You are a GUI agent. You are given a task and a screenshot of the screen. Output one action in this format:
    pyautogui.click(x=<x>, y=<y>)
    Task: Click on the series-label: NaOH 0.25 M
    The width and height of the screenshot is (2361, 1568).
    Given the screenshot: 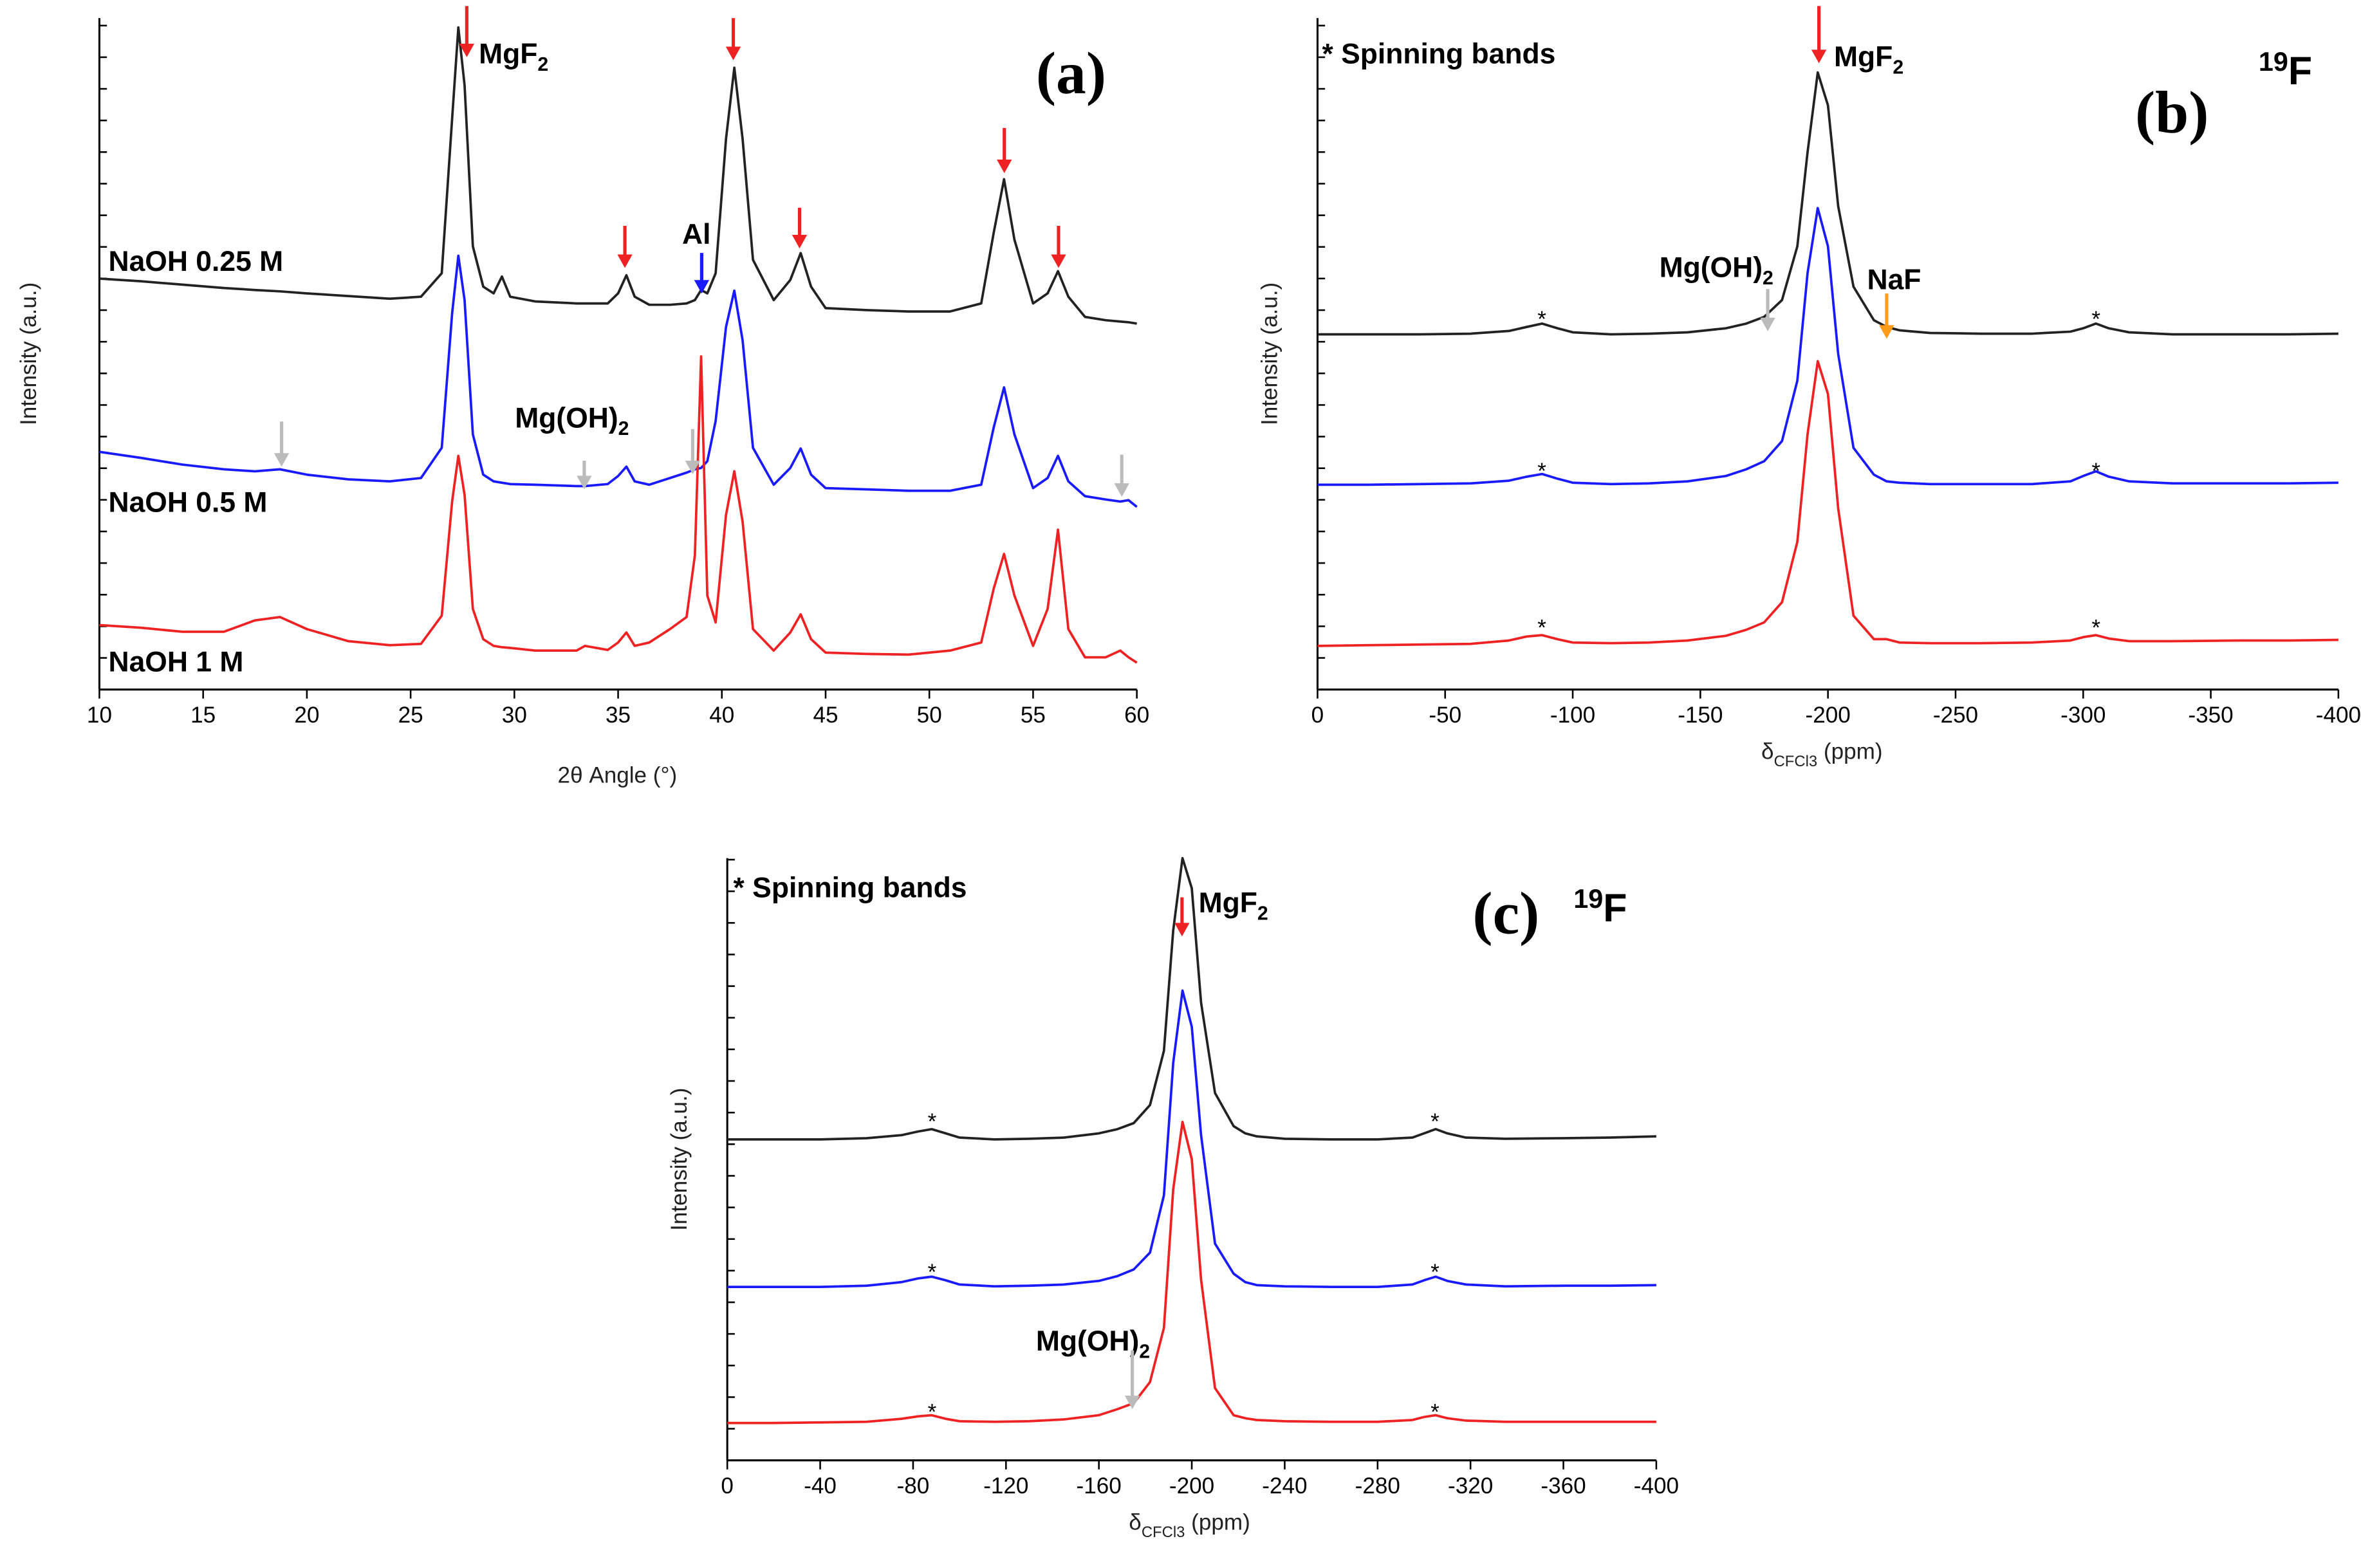 What is the action you would take?
    pyautogui.click(x=195, y=262)
    